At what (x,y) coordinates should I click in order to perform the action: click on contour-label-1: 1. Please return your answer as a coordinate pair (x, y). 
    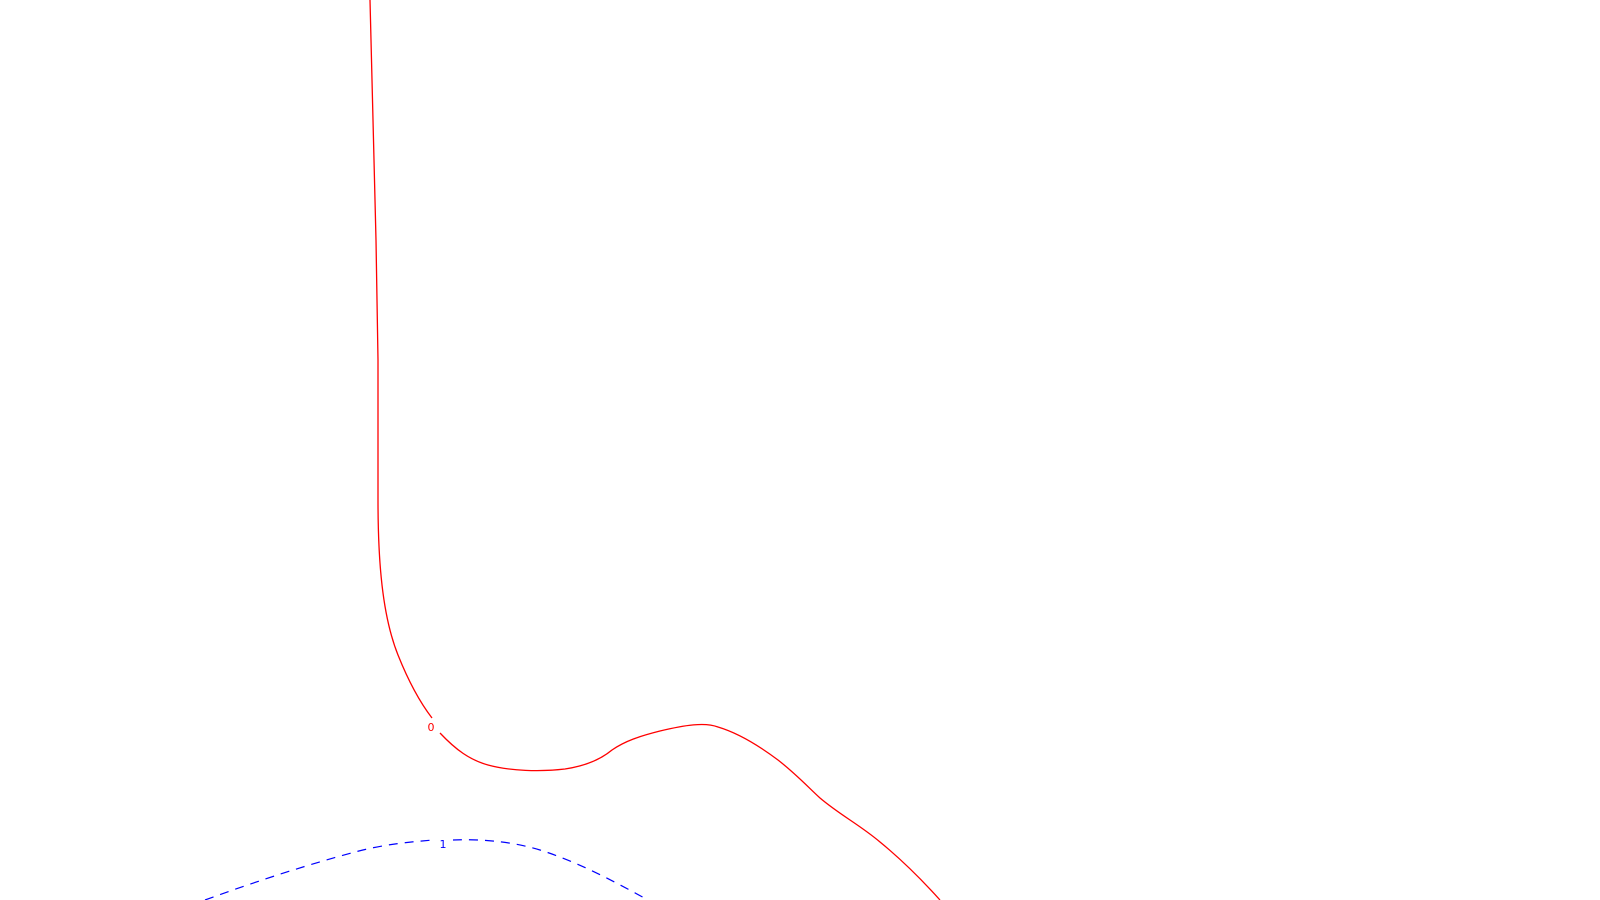
    Looking at the image, I should click on (443, 844).